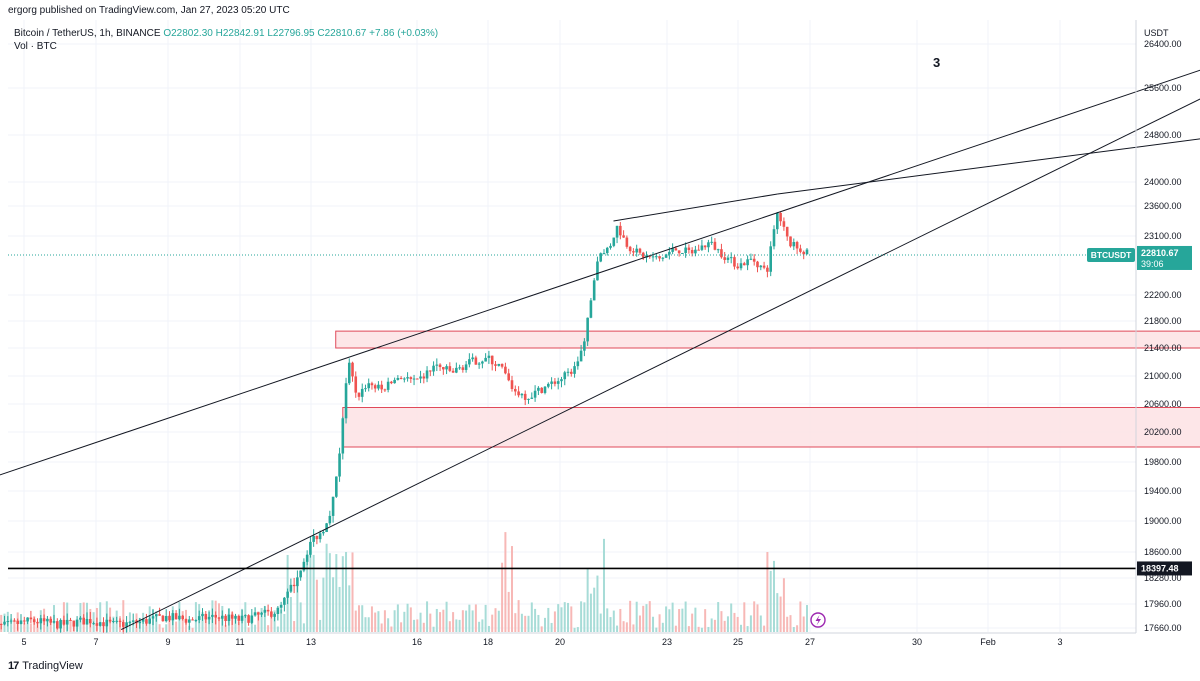  Describe the element at coordinates (1163, 432) in the screenshot. I see `y-tick-label: 20200.00` at that location.